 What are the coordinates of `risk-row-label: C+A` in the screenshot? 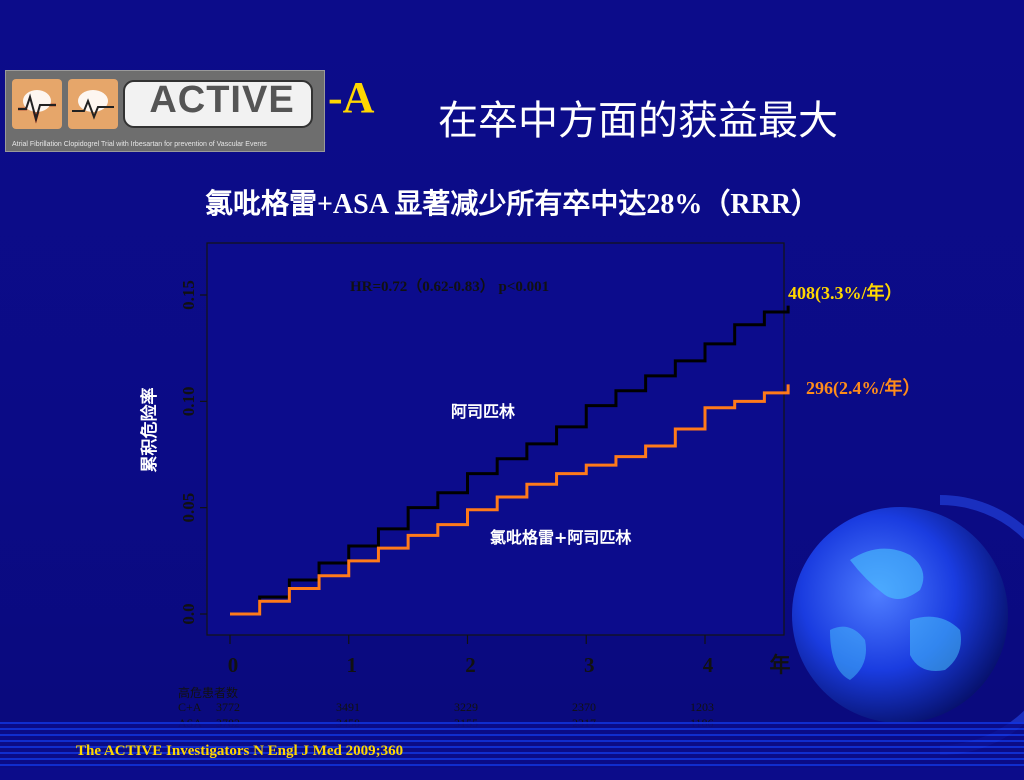 It's located at (190, 707).